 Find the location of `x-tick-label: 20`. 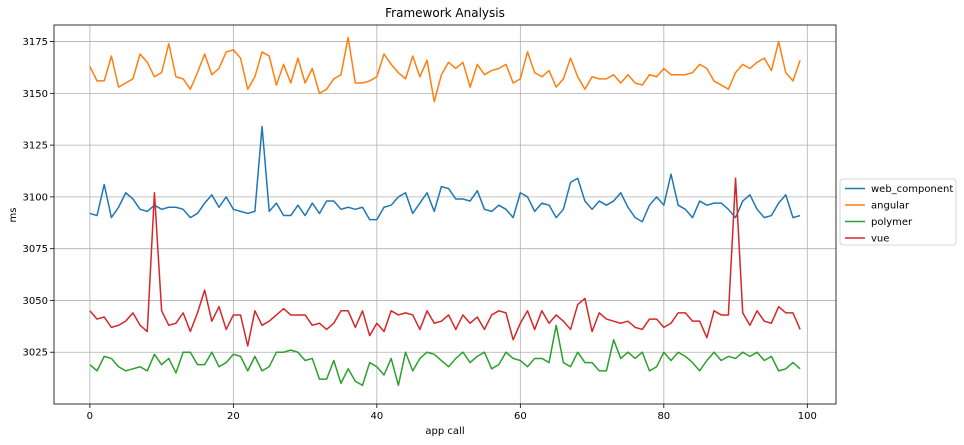

x-tick-label: 20 is located at coordinates (233, 416).